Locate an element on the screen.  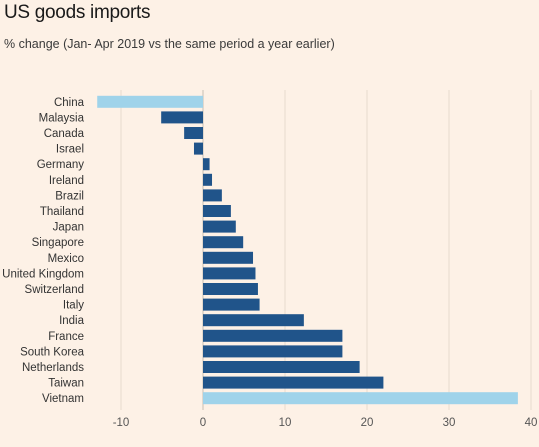
category-label: China is located at coordinates (69, 103).